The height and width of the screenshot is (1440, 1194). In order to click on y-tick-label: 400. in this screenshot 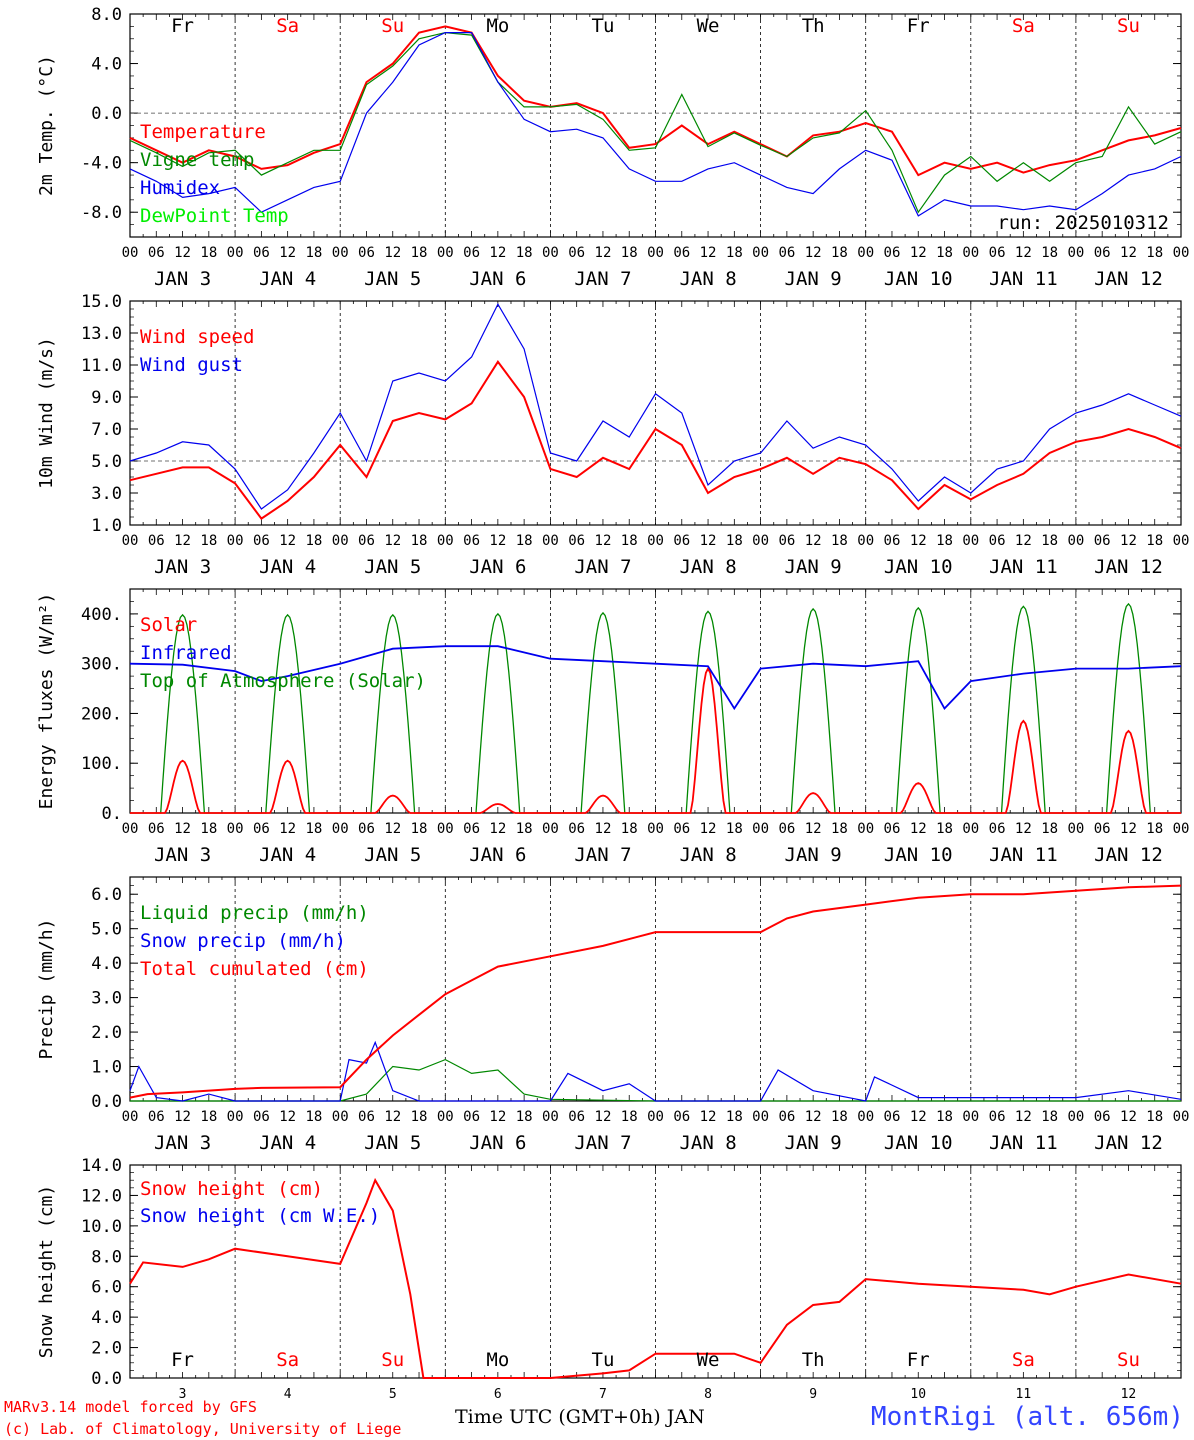, I will do `click(101, 615)`.